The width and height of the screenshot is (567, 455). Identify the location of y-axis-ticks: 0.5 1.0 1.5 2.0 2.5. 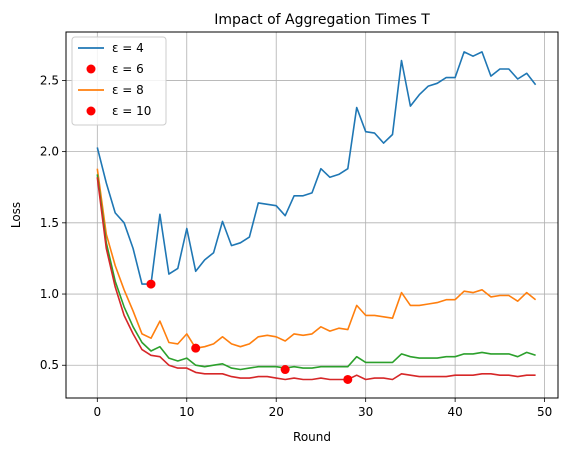
(53, 222).